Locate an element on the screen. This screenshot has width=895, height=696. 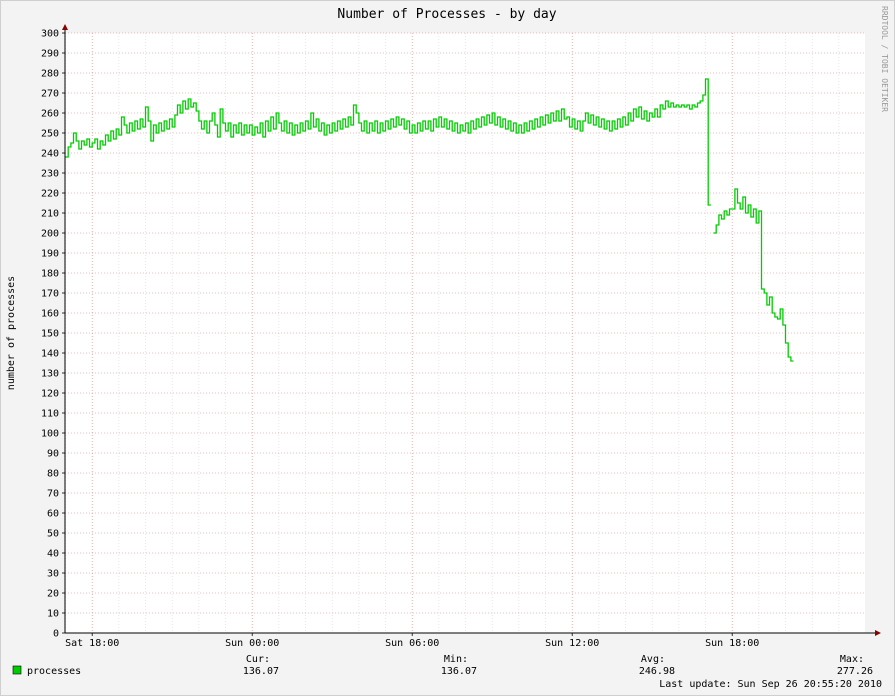
y-tick-label: 220 is located at coordinates (50, 194).